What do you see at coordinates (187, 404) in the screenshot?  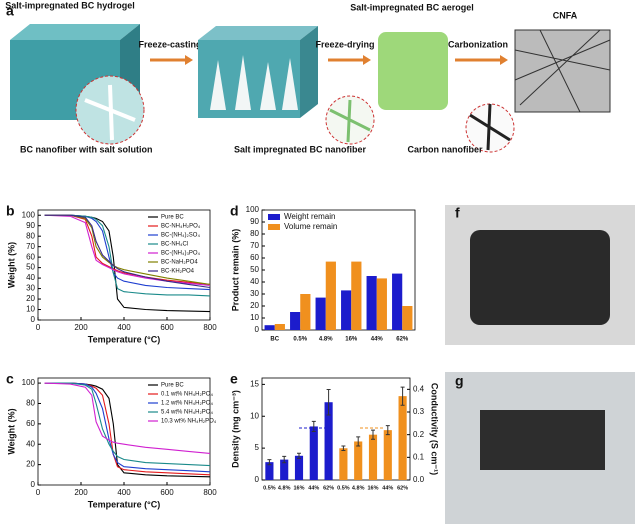 I see `legend-label: 1.2 wt% NH₄H₂PO₄` at bounding box center [187, 404].